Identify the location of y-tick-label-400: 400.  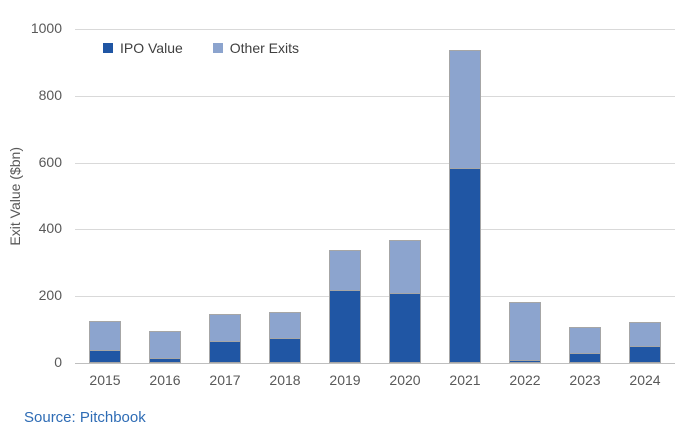
(50, 228).